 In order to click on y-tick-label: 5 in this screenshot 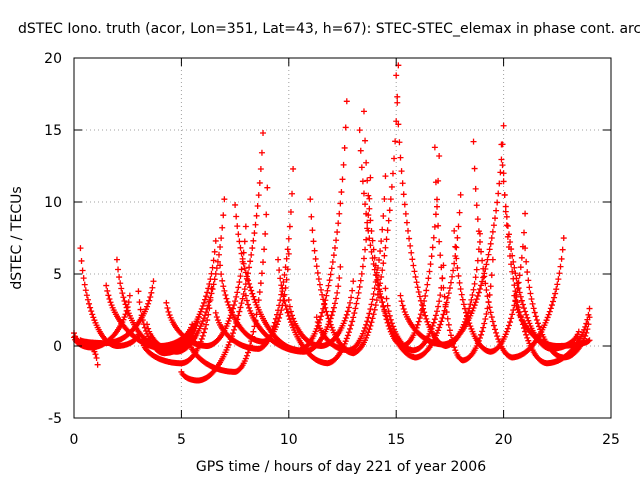, I will do `click(57, 275)`.